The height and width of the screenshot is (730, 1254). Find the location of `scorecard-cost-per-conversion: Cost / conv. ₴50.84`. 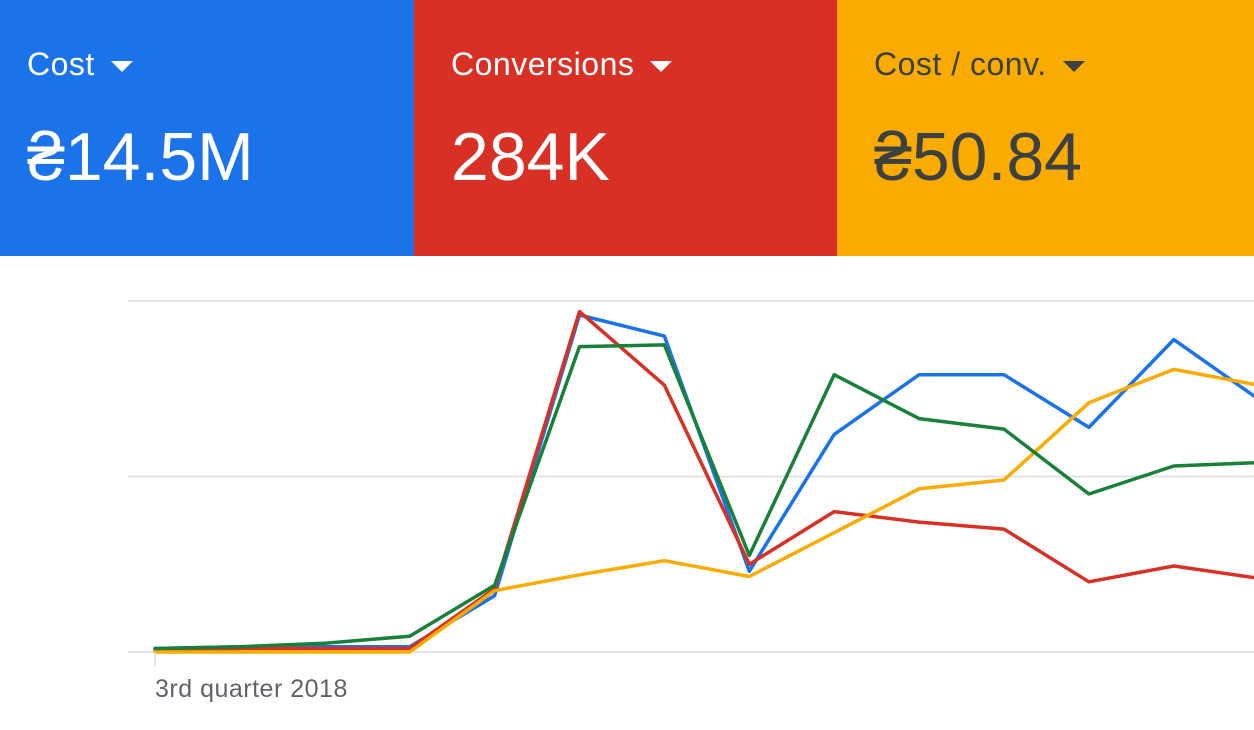

scorecard-cost-per-conversion: Cost / conv. ₴50.84 is located at coordinates (1045, 128).